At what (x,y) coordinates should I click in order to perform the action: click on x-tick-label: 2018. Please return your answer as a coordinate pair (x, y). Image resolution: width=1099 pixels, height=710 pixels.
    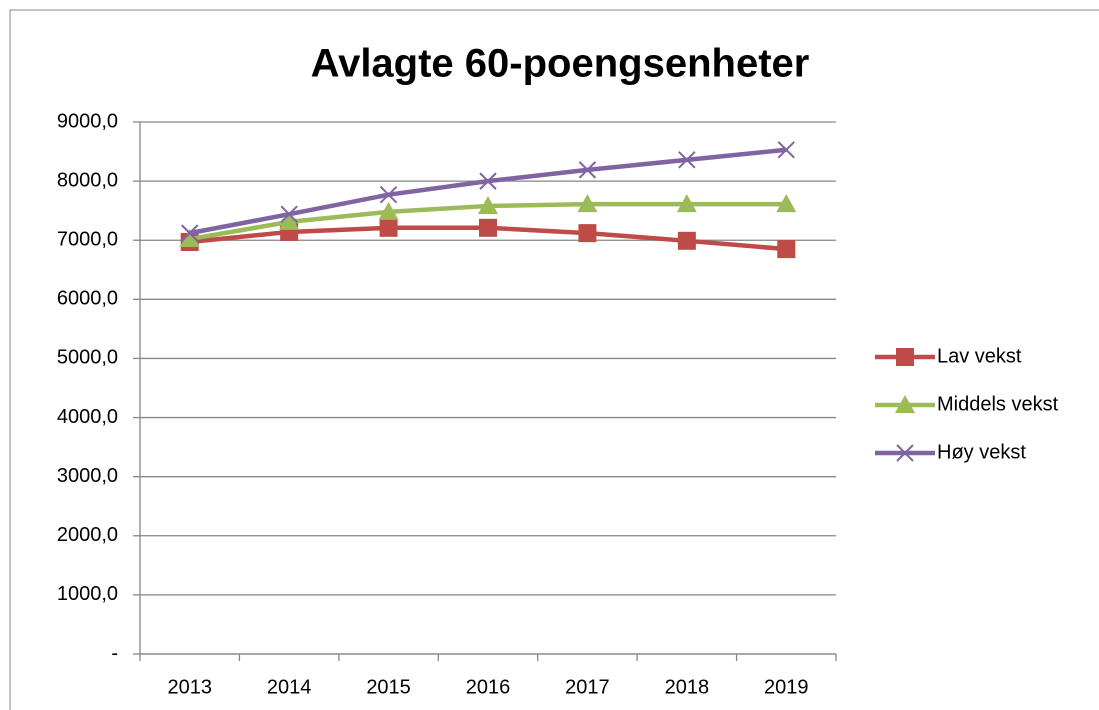
    Looking at the image, I should click on (687, 687).